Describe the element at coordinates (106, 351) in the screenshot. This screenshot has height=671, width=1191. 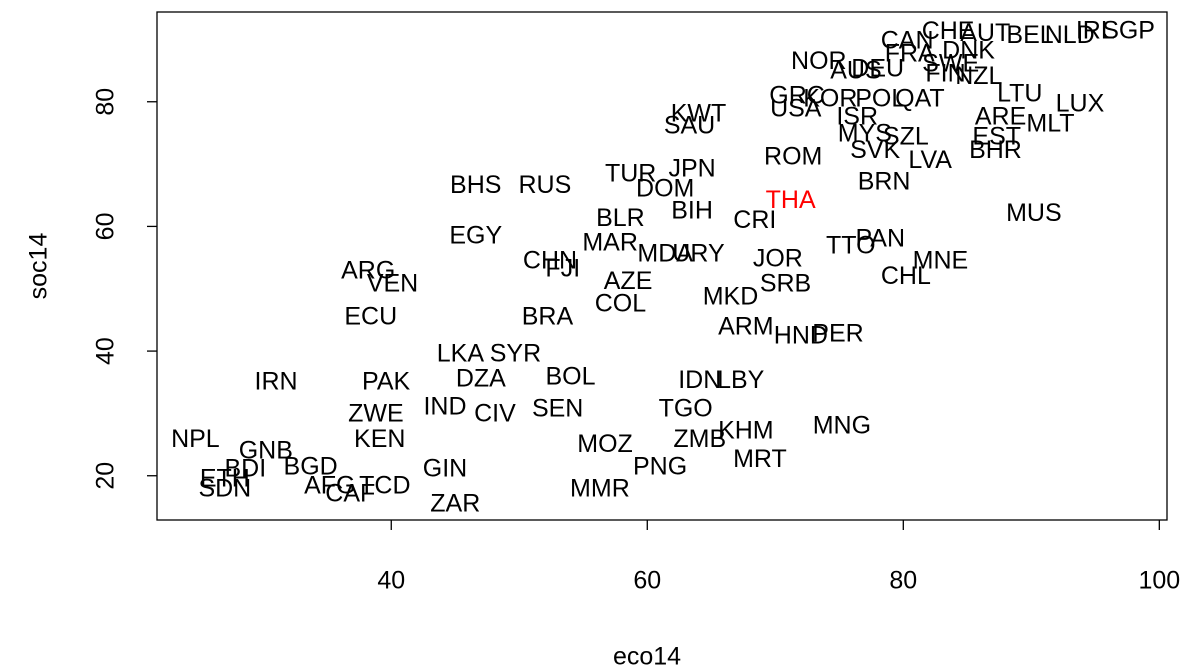
I see `y-tick-label: 40` at that location.